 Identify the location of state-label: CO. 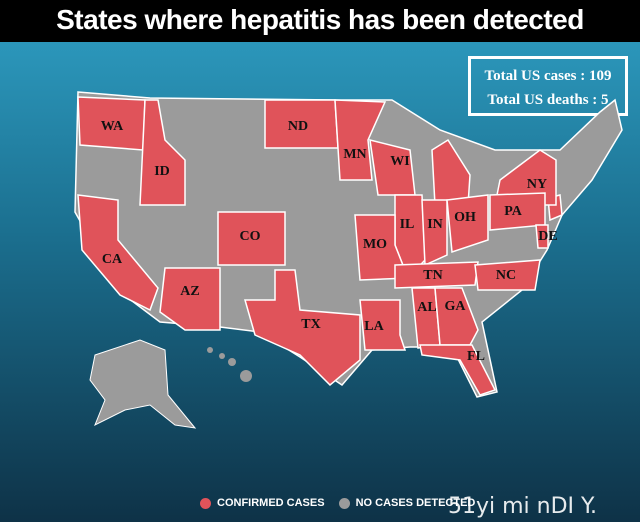
(250, 236).